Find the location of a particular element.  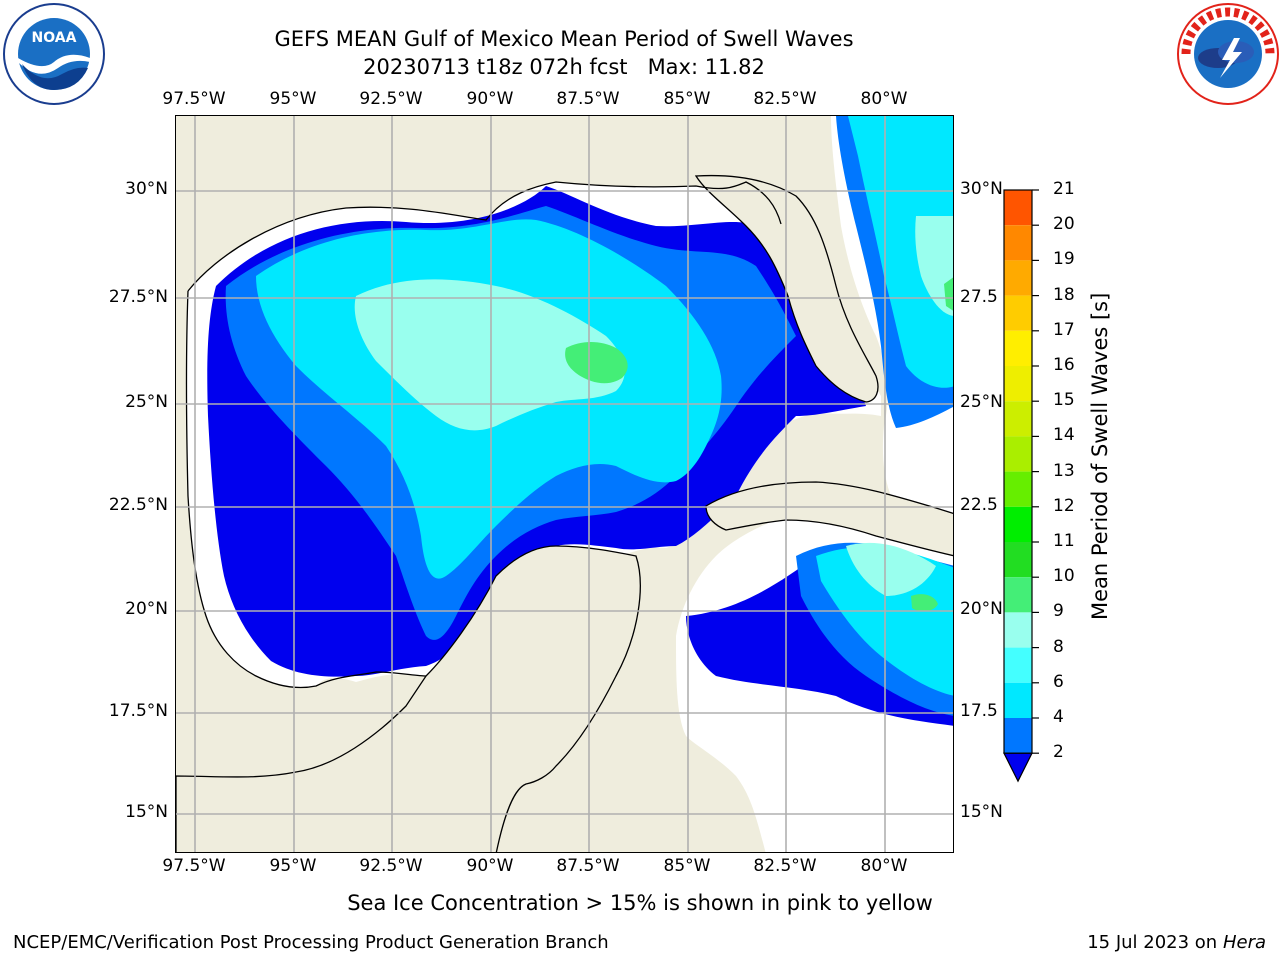

colorbar-extend-arrow is located at coordinates (1018, 767).